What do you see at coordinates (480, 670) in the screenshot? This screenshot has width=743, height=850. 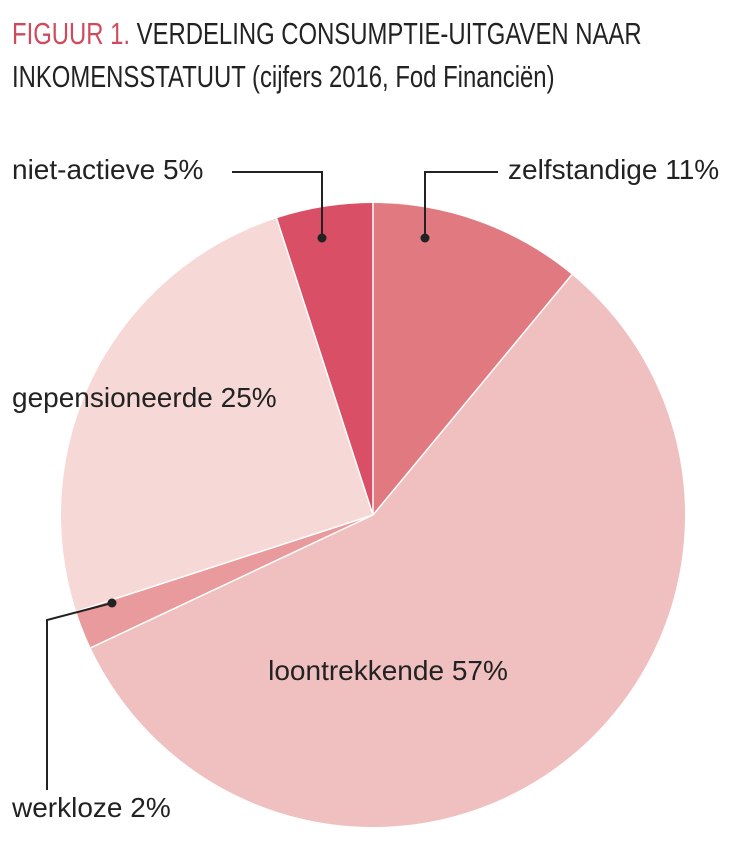 I see `value-label: 57%` at bounding box center [480, 670].